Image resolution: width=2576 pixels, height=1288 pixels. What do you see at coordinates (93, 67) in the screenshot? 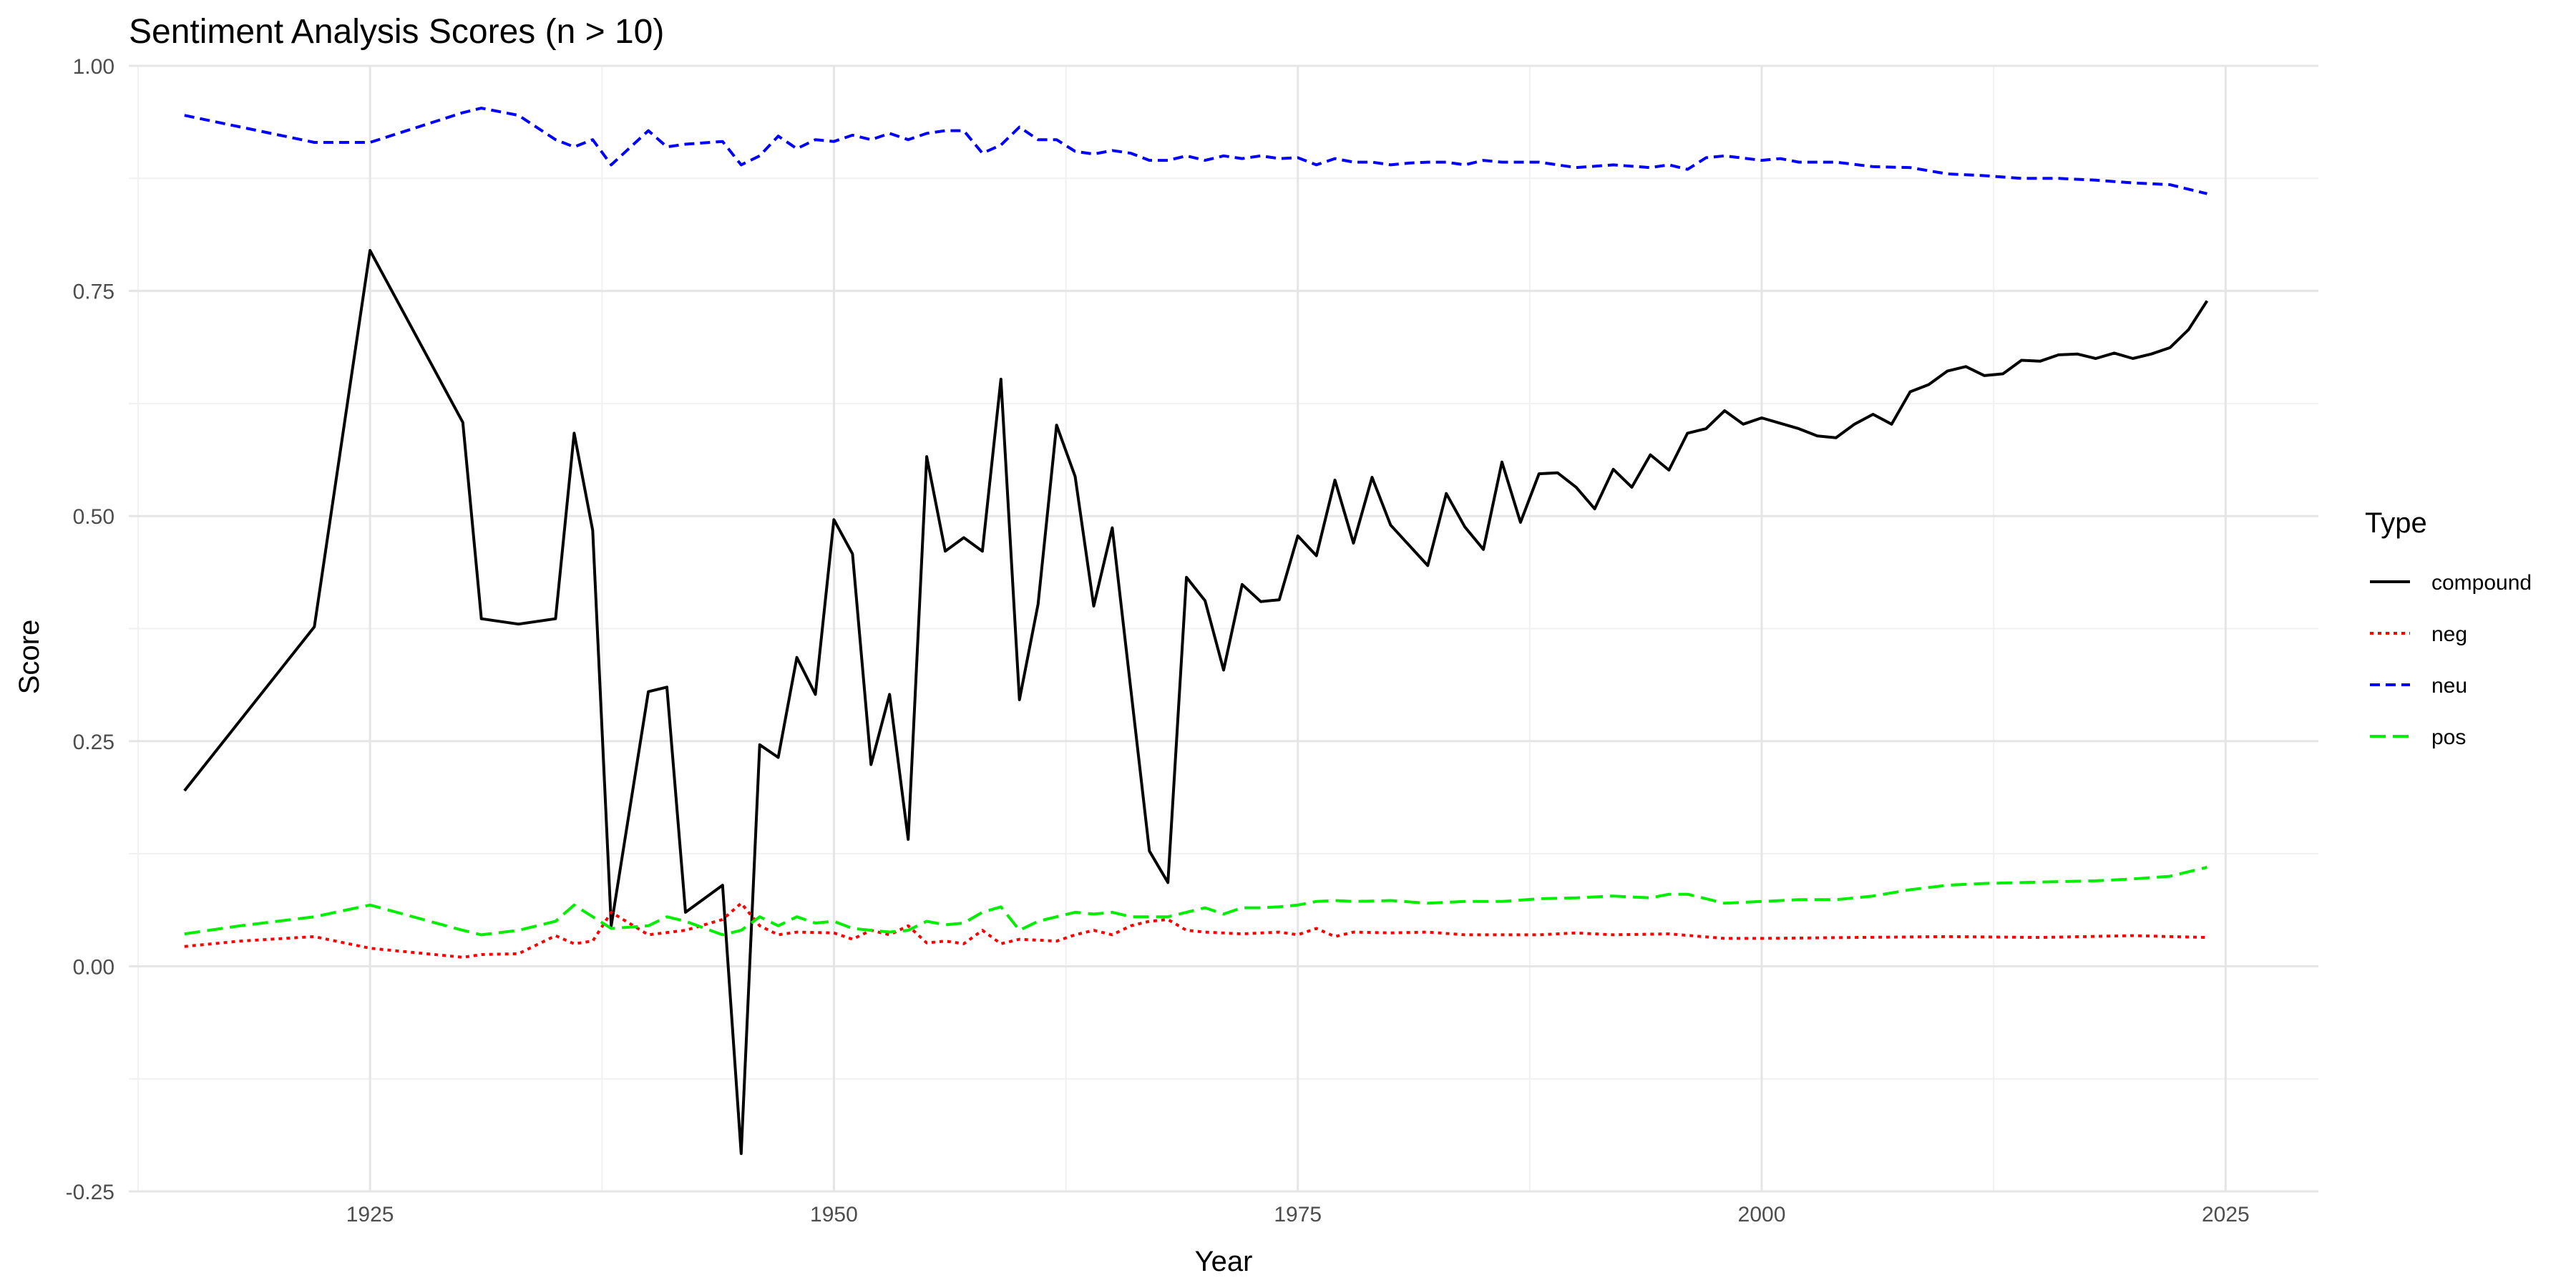
I see `y-tick-label: 1.00` at bounding box center [93, 67].